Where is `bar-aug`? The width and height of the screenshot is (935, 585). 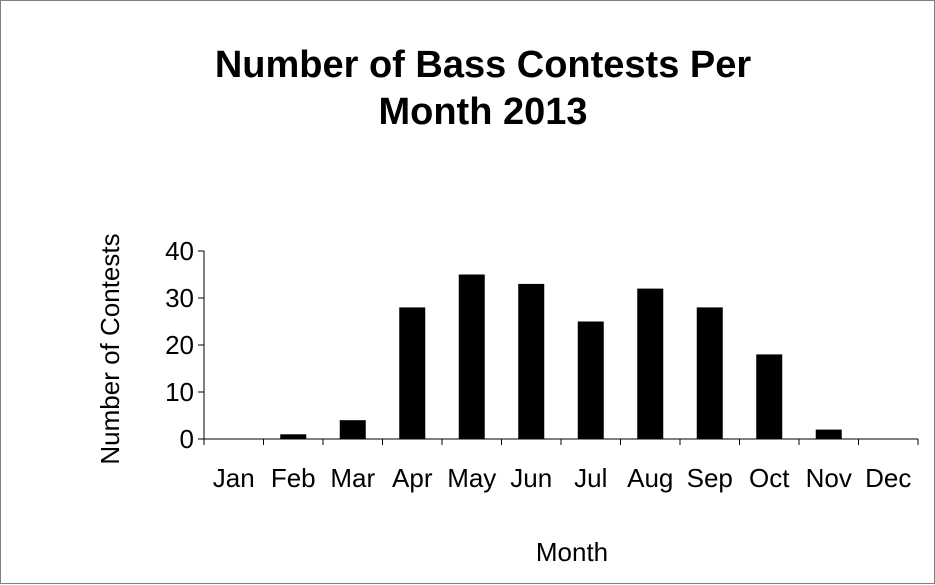
bar-aug is located at coordinates (650, 363).